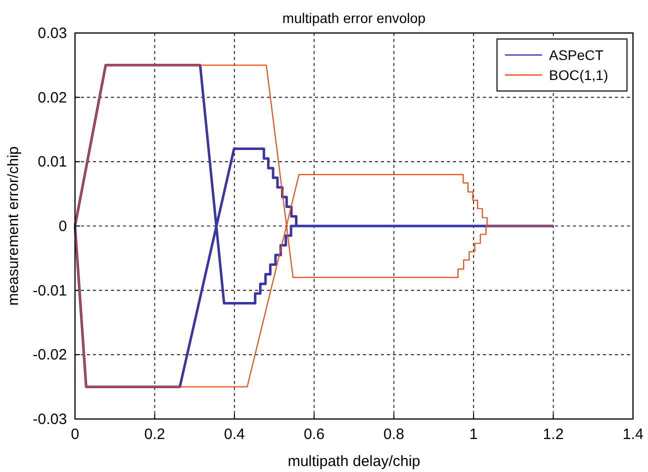 Image resolution: width=648 pixels, height=472 pixels. I want to click on x-axis-title: multipath delay/chip, so click(354, 461).